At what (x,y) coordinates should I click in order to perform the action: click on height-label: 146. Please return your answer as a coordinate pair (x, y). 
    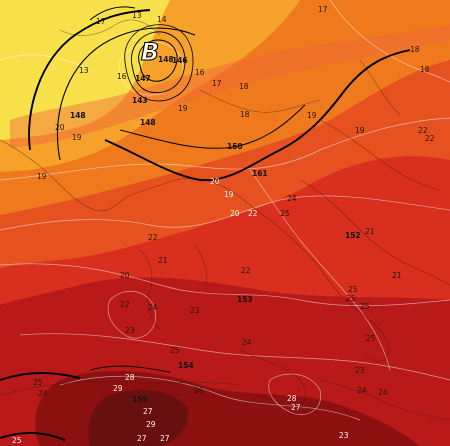
    Looking at the image, I should click on (180, 60).